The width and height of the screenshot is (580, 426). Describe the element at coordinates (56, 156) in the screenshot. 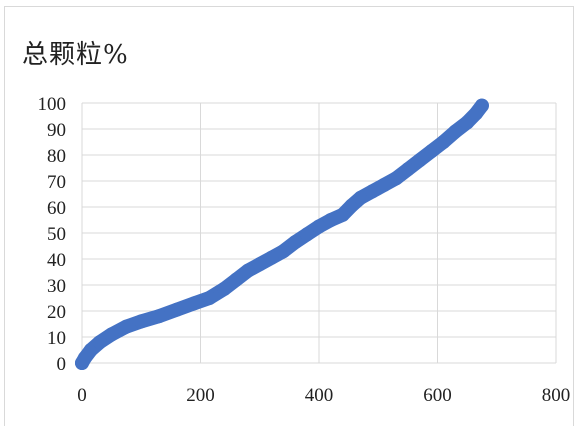

I see `y-tick-label: 80` at that location.